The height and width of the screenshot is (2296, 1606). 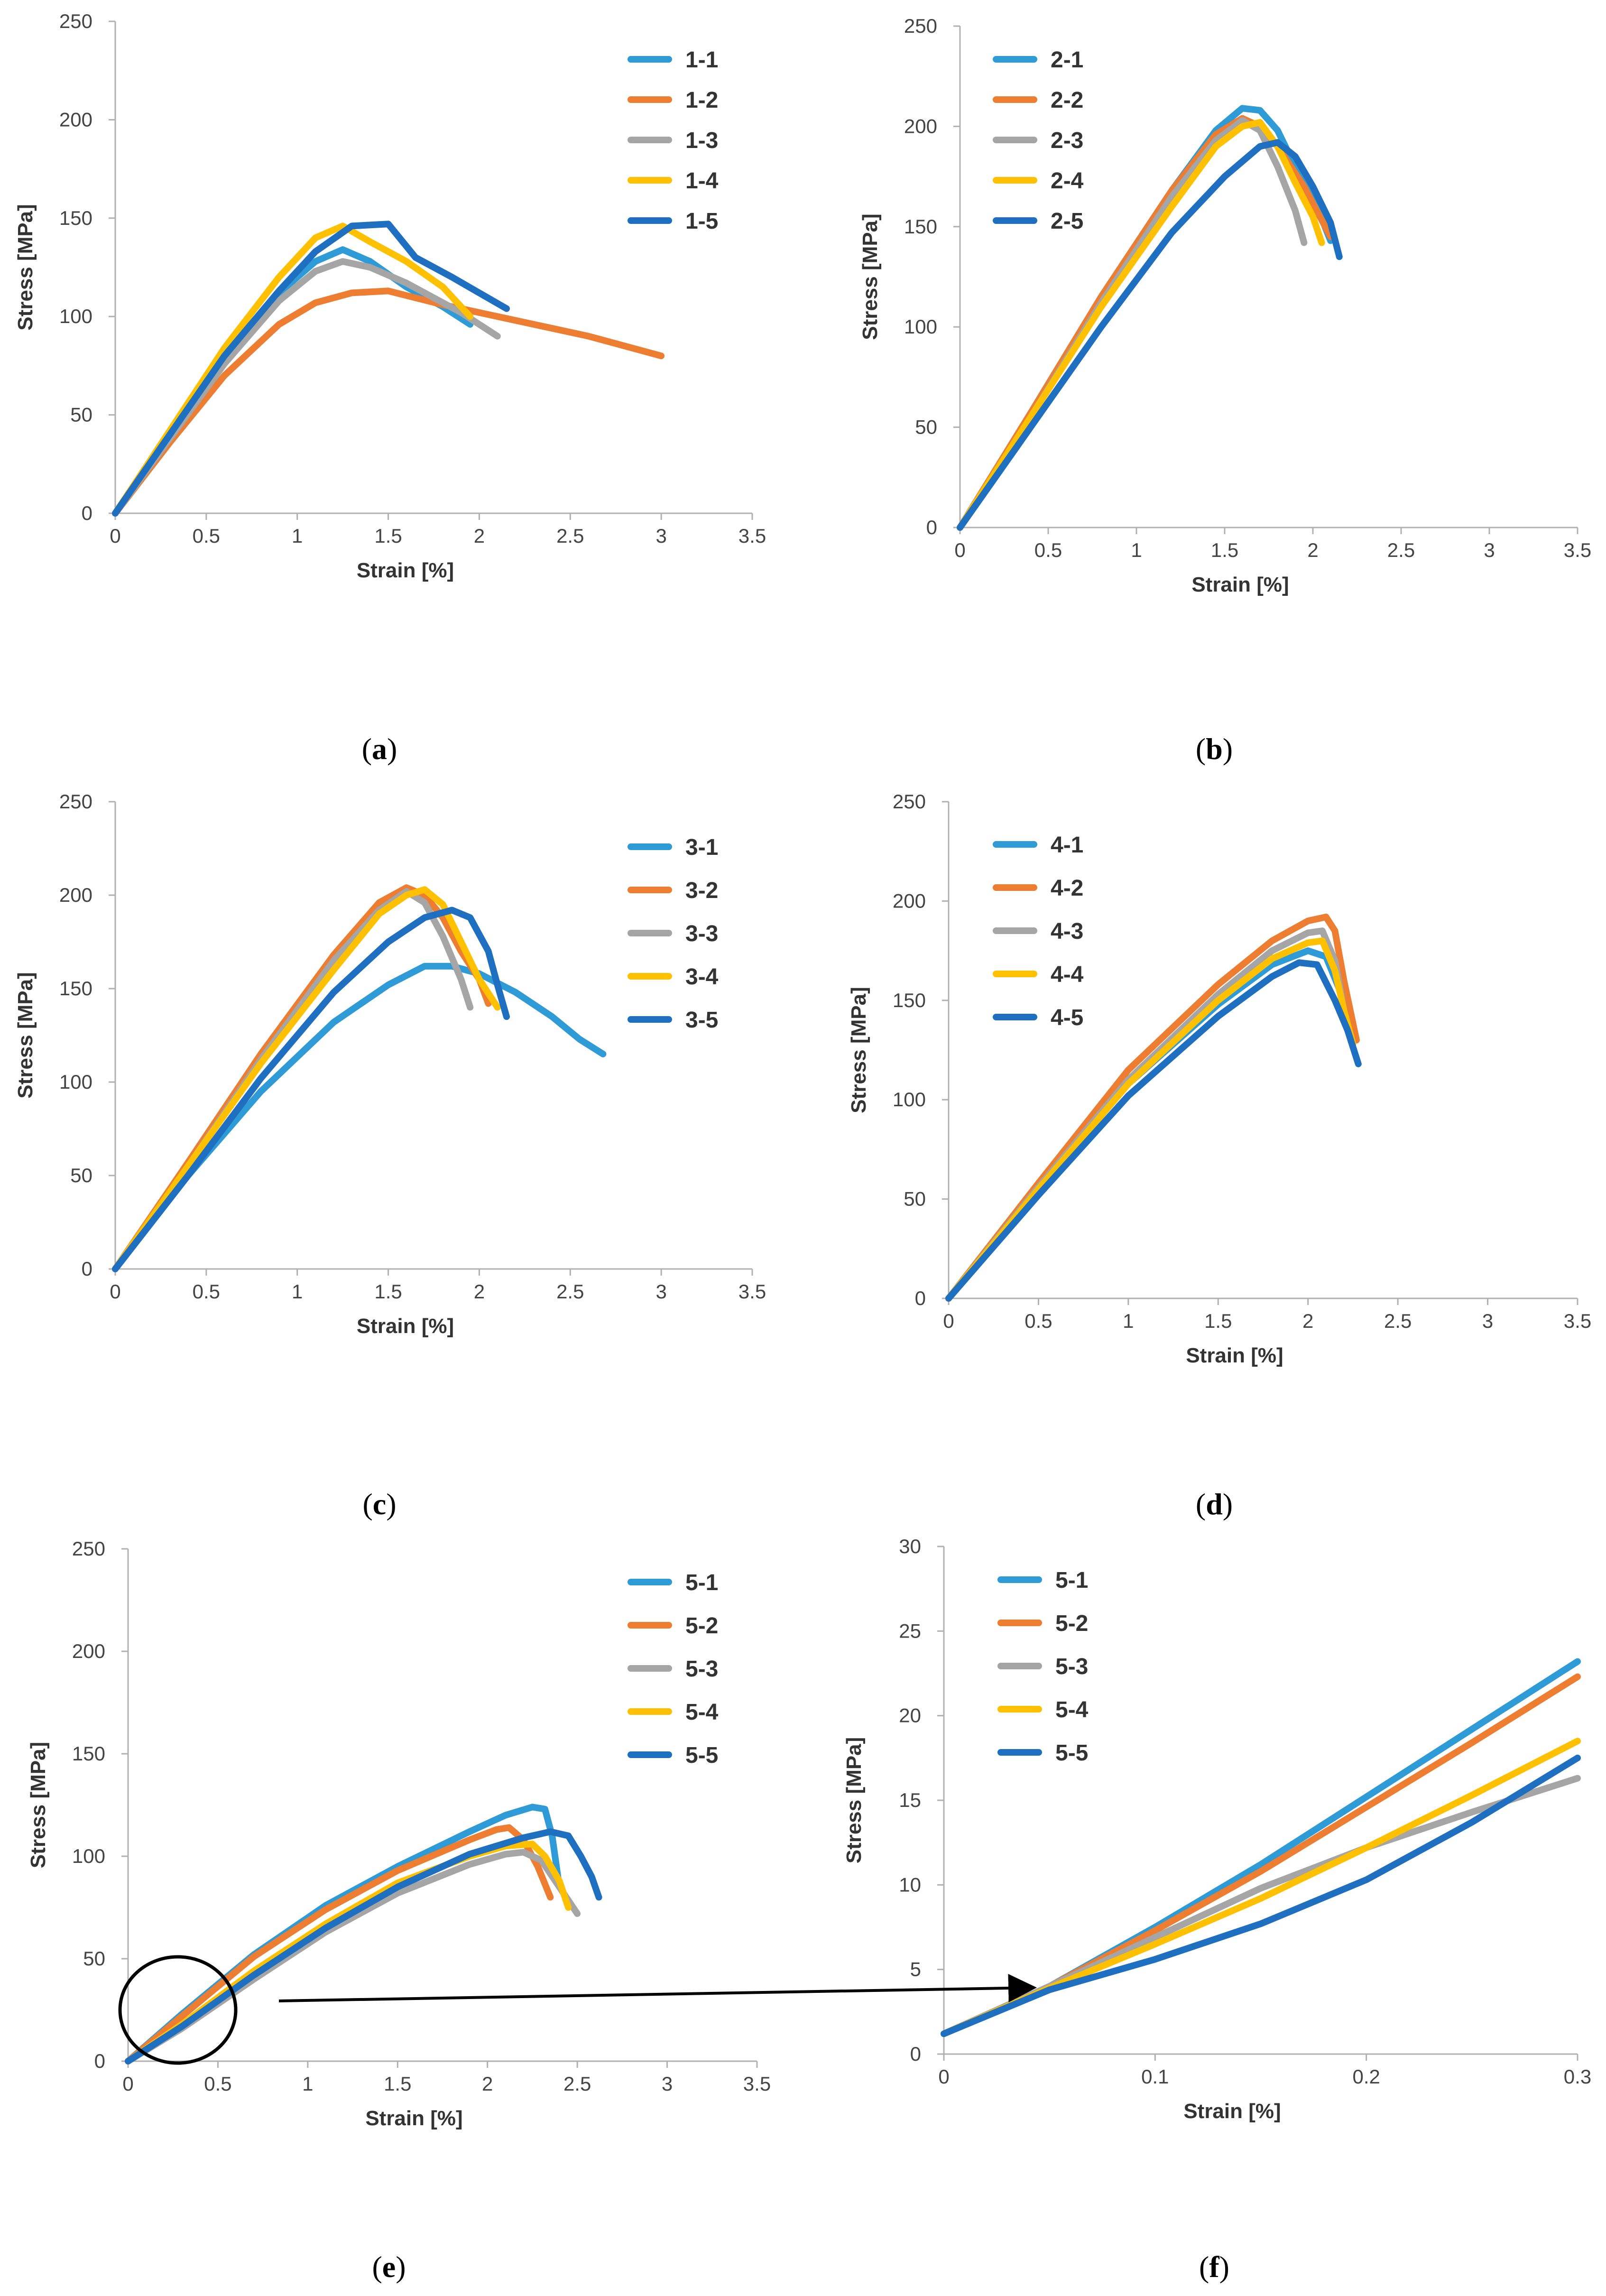 I want to click on caption-letter-f: f, so click(x=1214, y=2267).